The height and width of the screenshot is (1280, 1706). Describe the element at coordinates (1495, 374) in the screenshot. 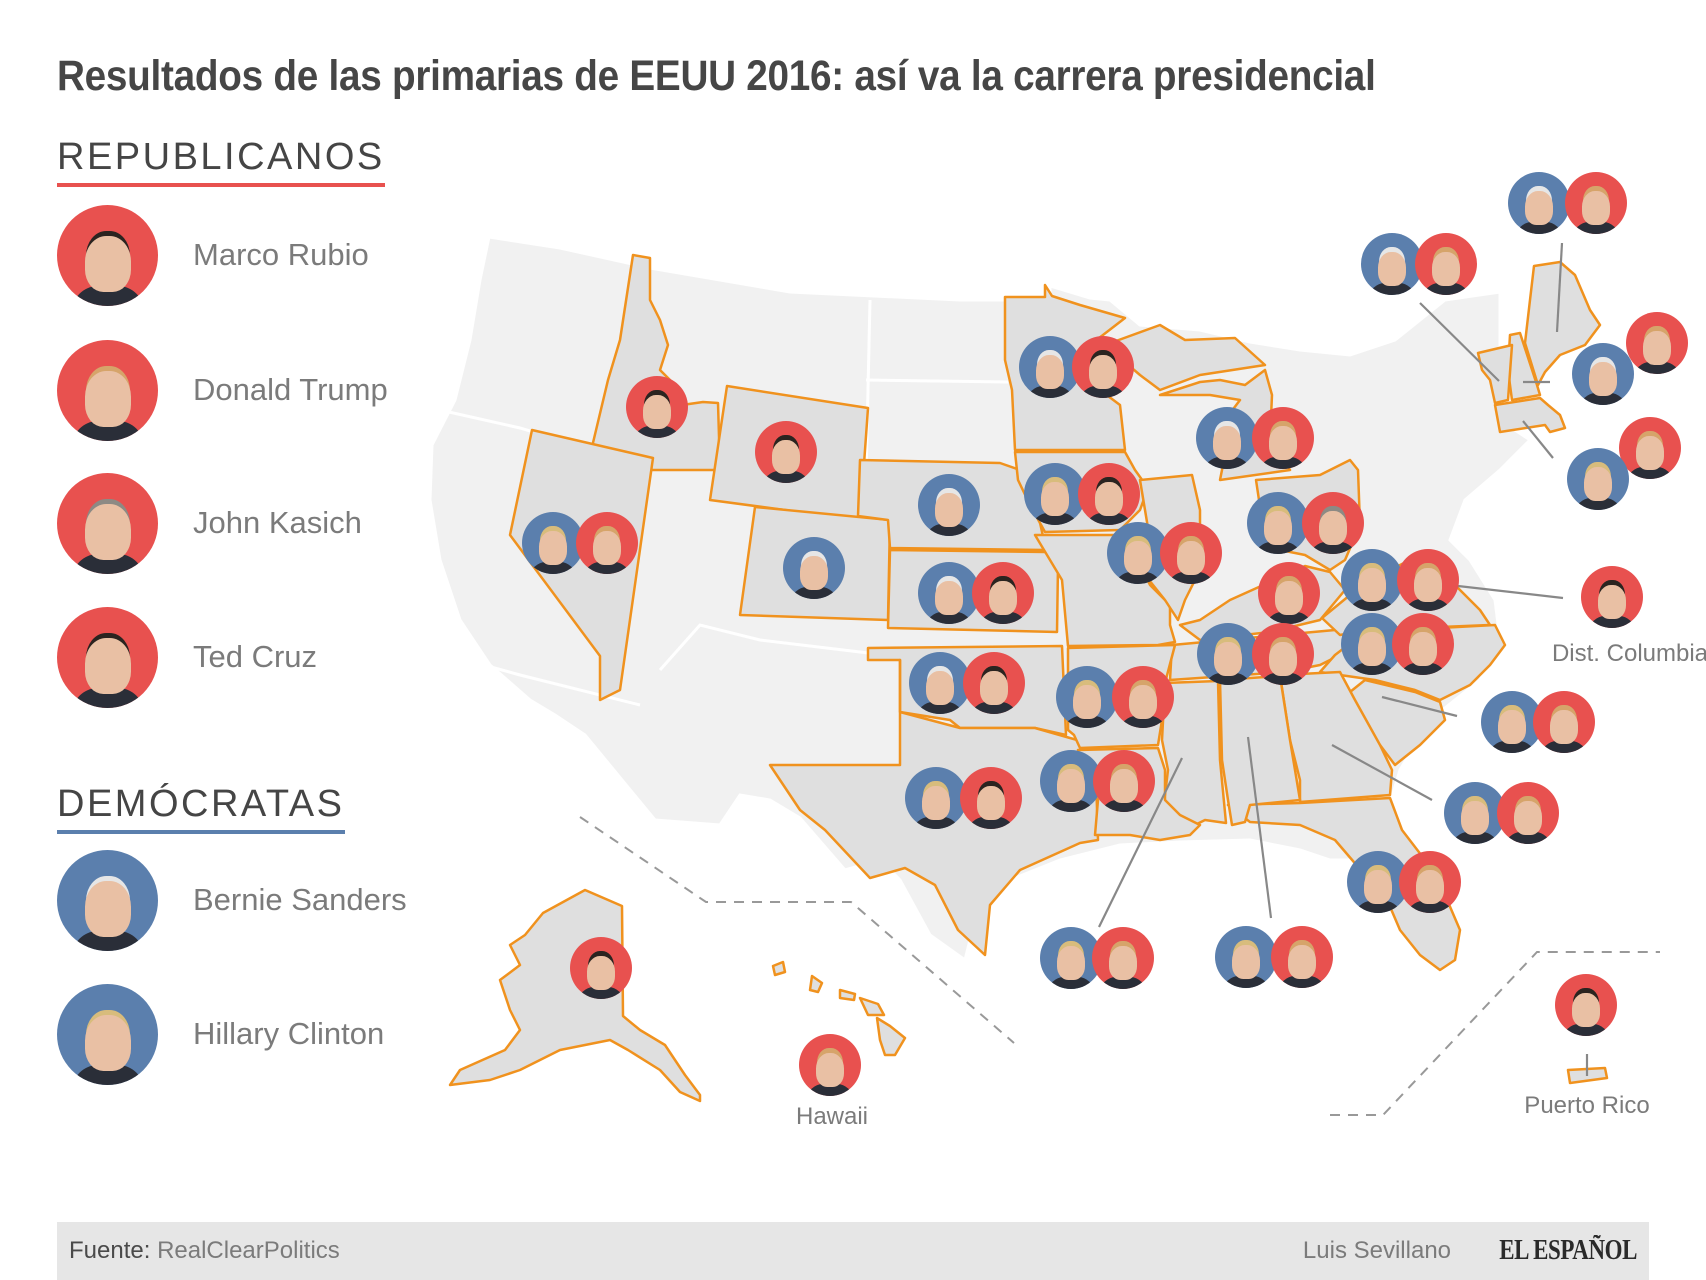

I see `state-vermont` at that location.